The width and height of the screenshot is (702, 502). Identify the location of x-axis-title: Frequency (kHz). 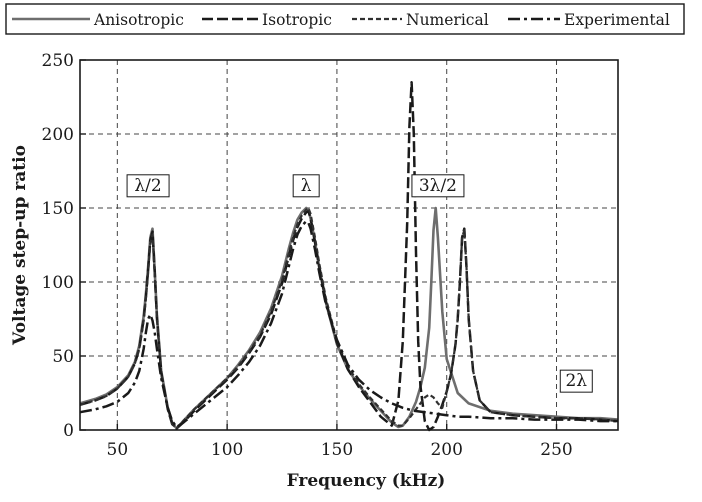
(366, 481).